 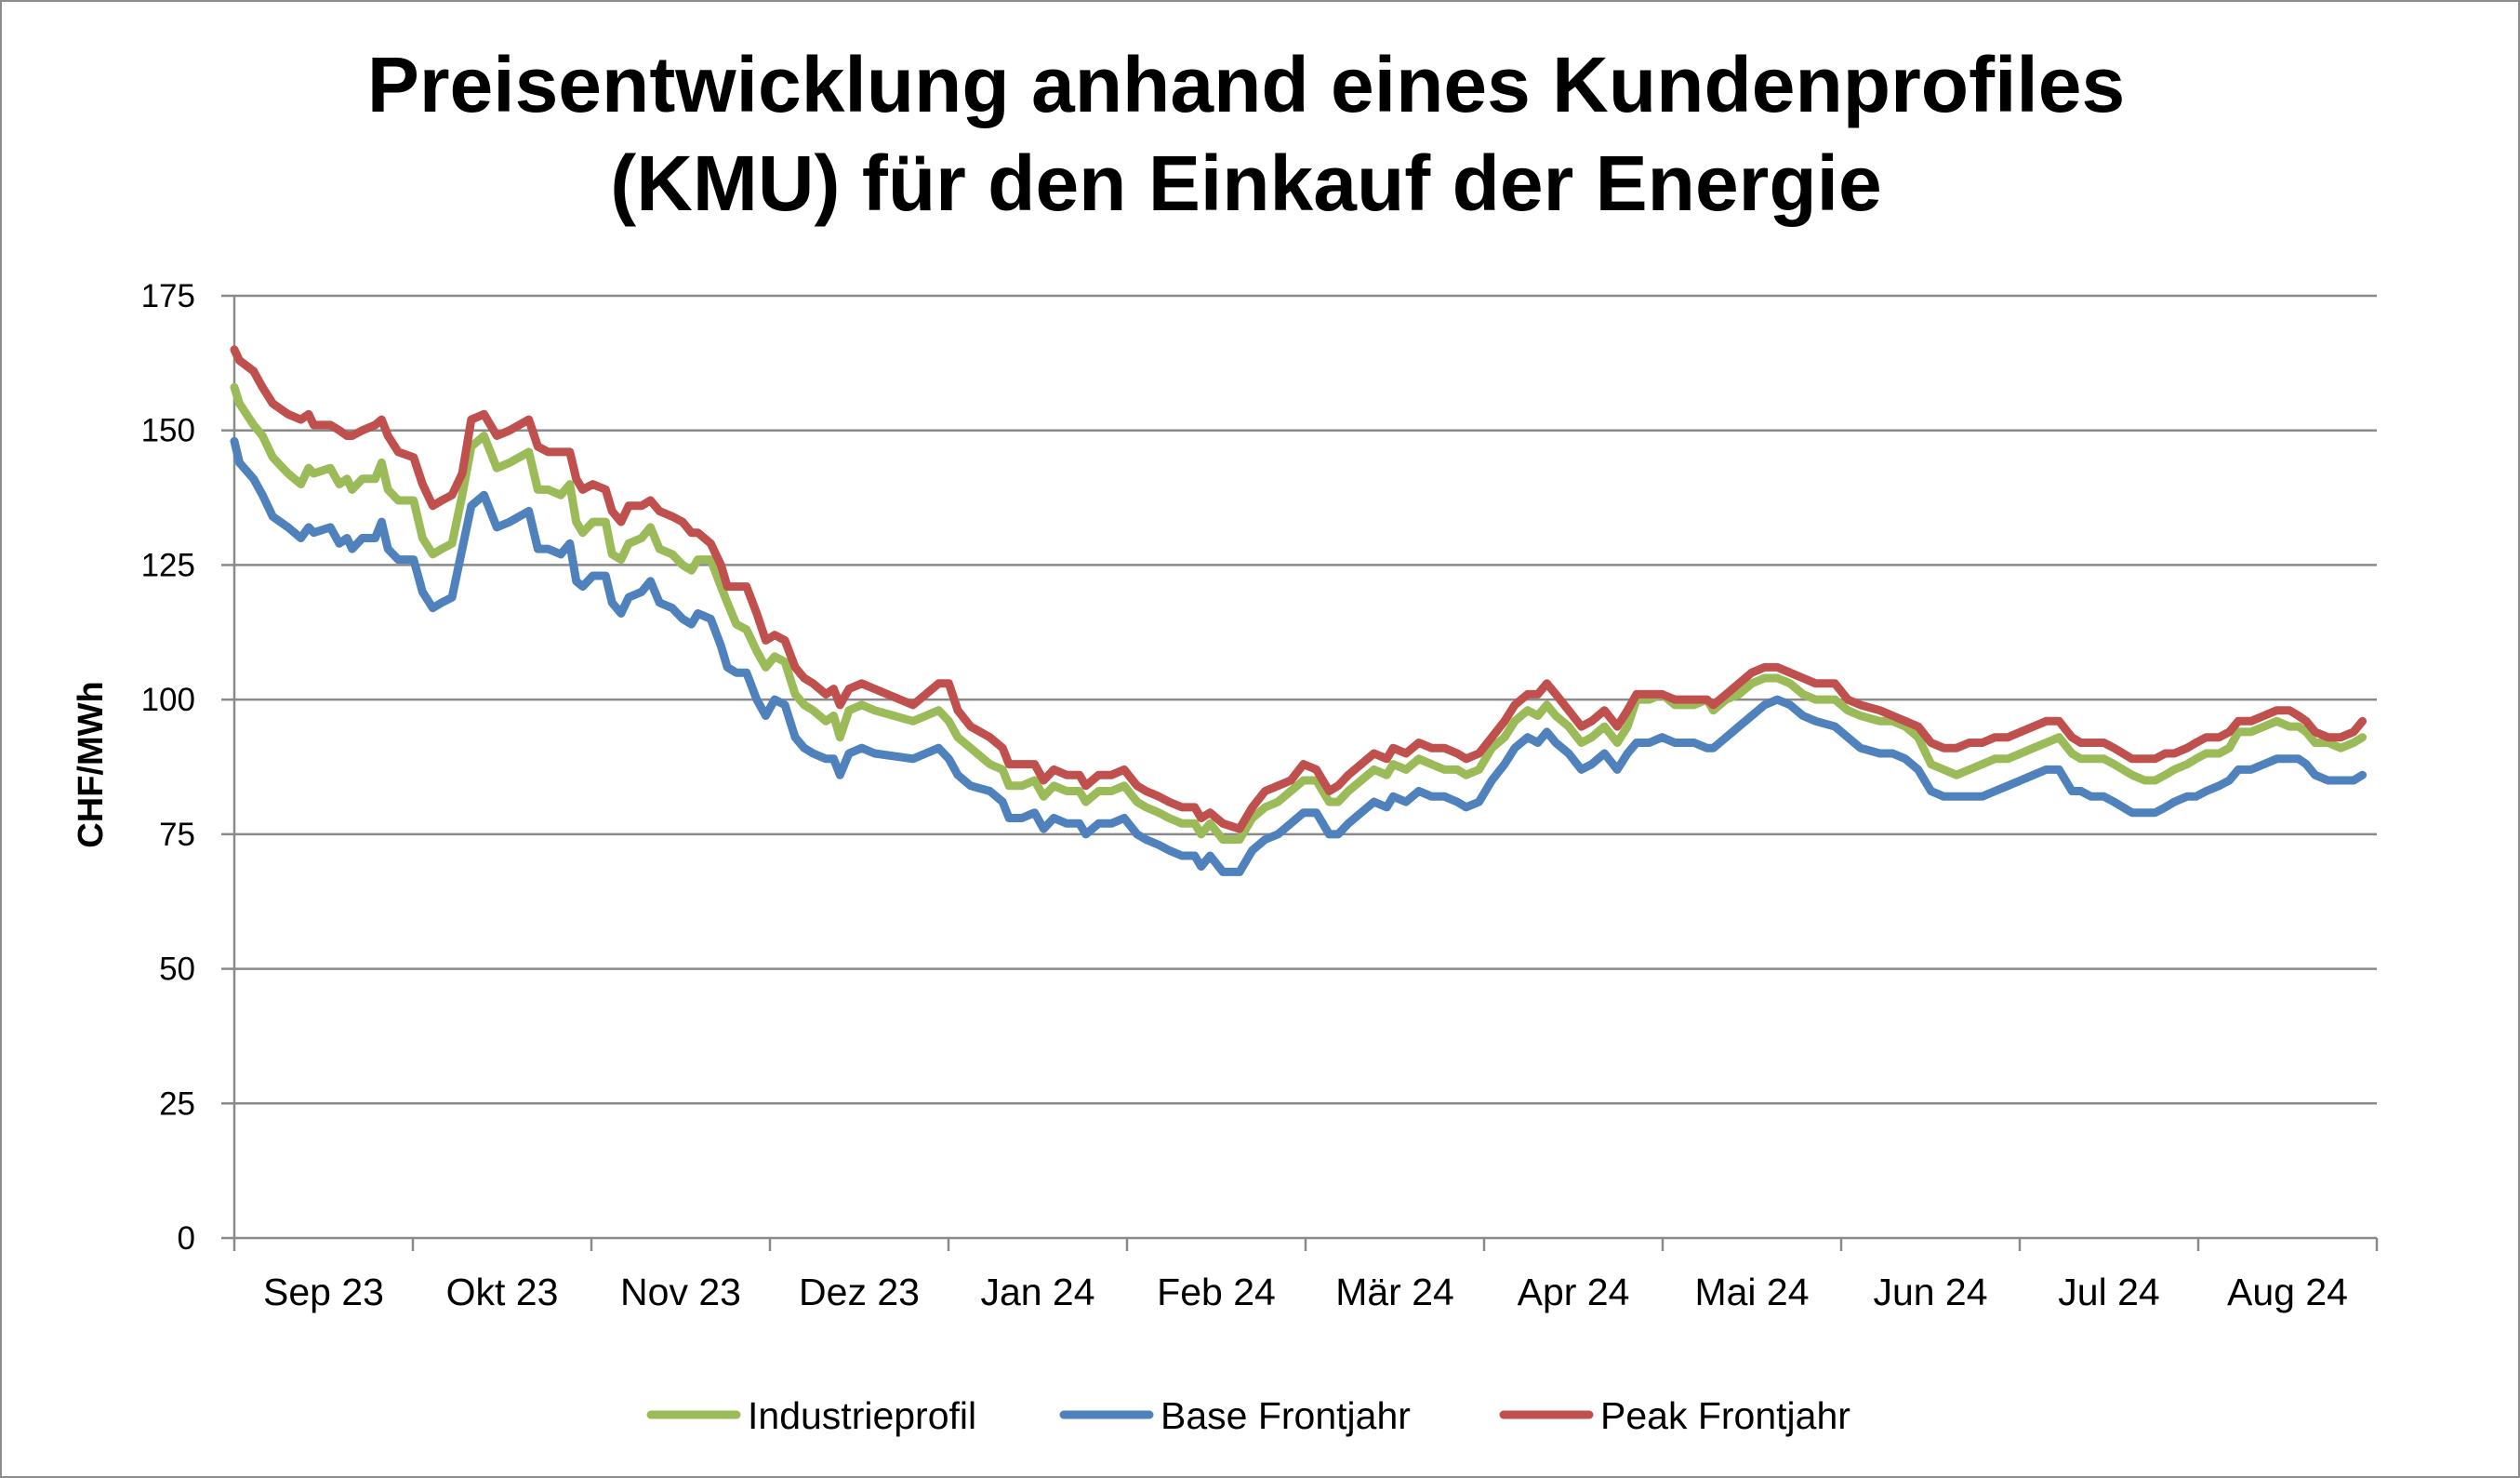 What do you see at coordinates (168, 296) in the screenshot?
I see `y-tick-label: 175` at bounding box center [168, 296].